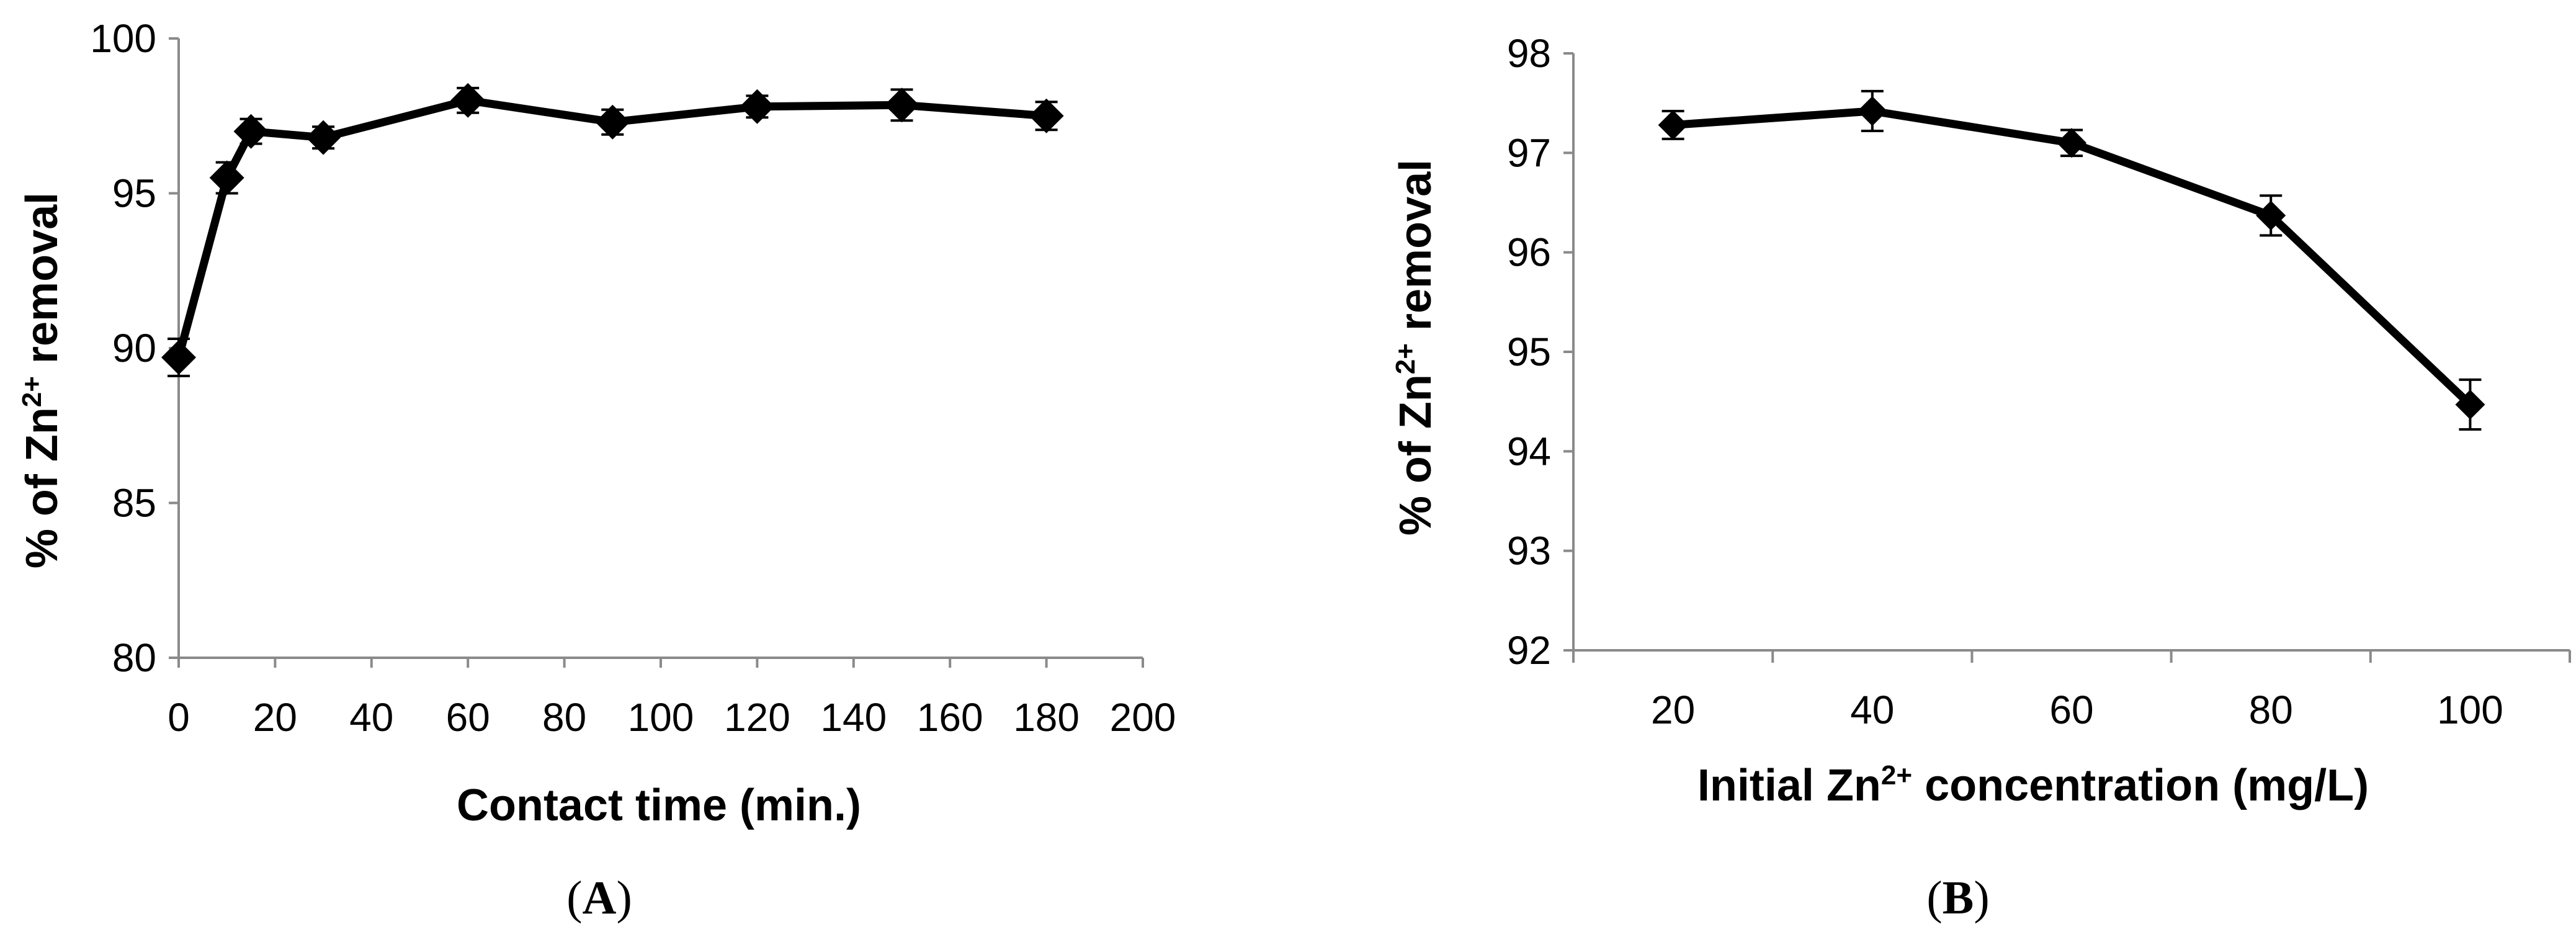  Describe the element at coordinates (1529, 53) in the screenshot. I see `chart-b-y-tick-label: 98` at that location.